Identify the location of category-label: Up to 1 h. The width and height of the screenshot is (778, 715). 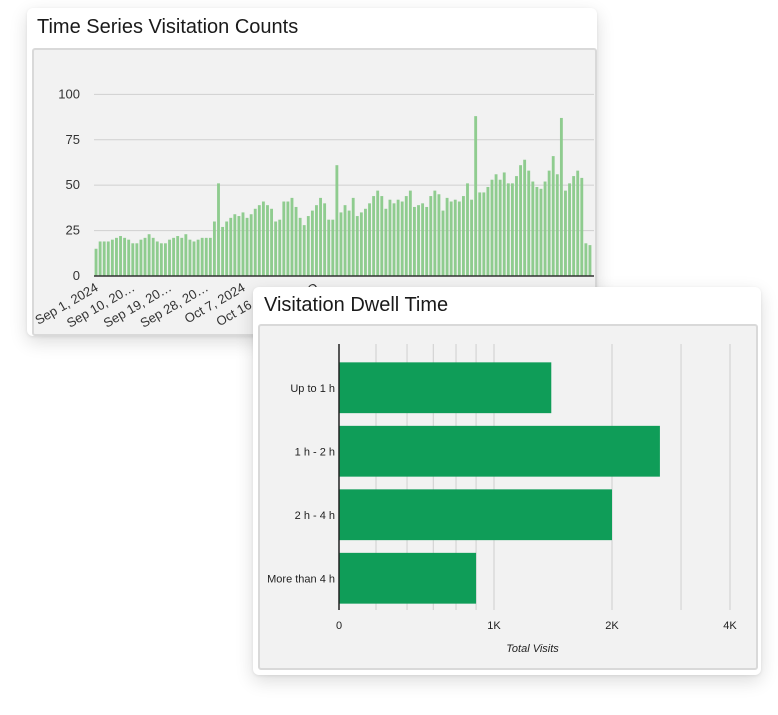
(312, 389).